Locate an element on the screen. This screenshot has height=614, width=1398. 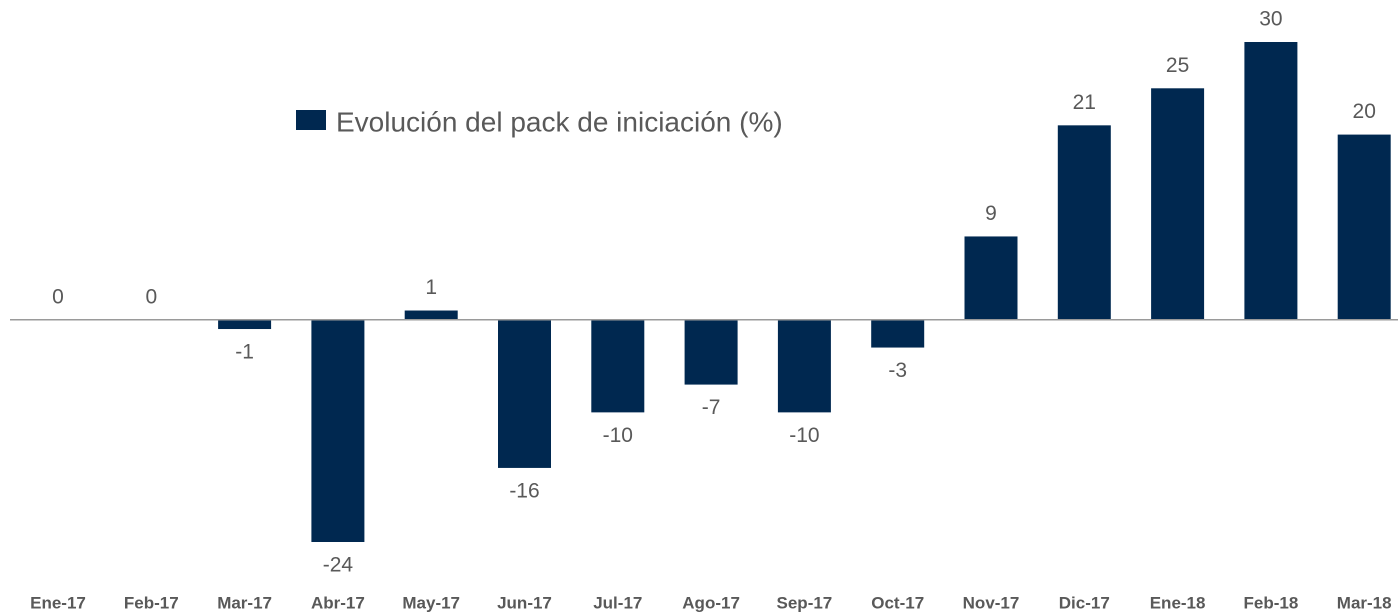
value-label: -16 is located at coordinates (524, 490).